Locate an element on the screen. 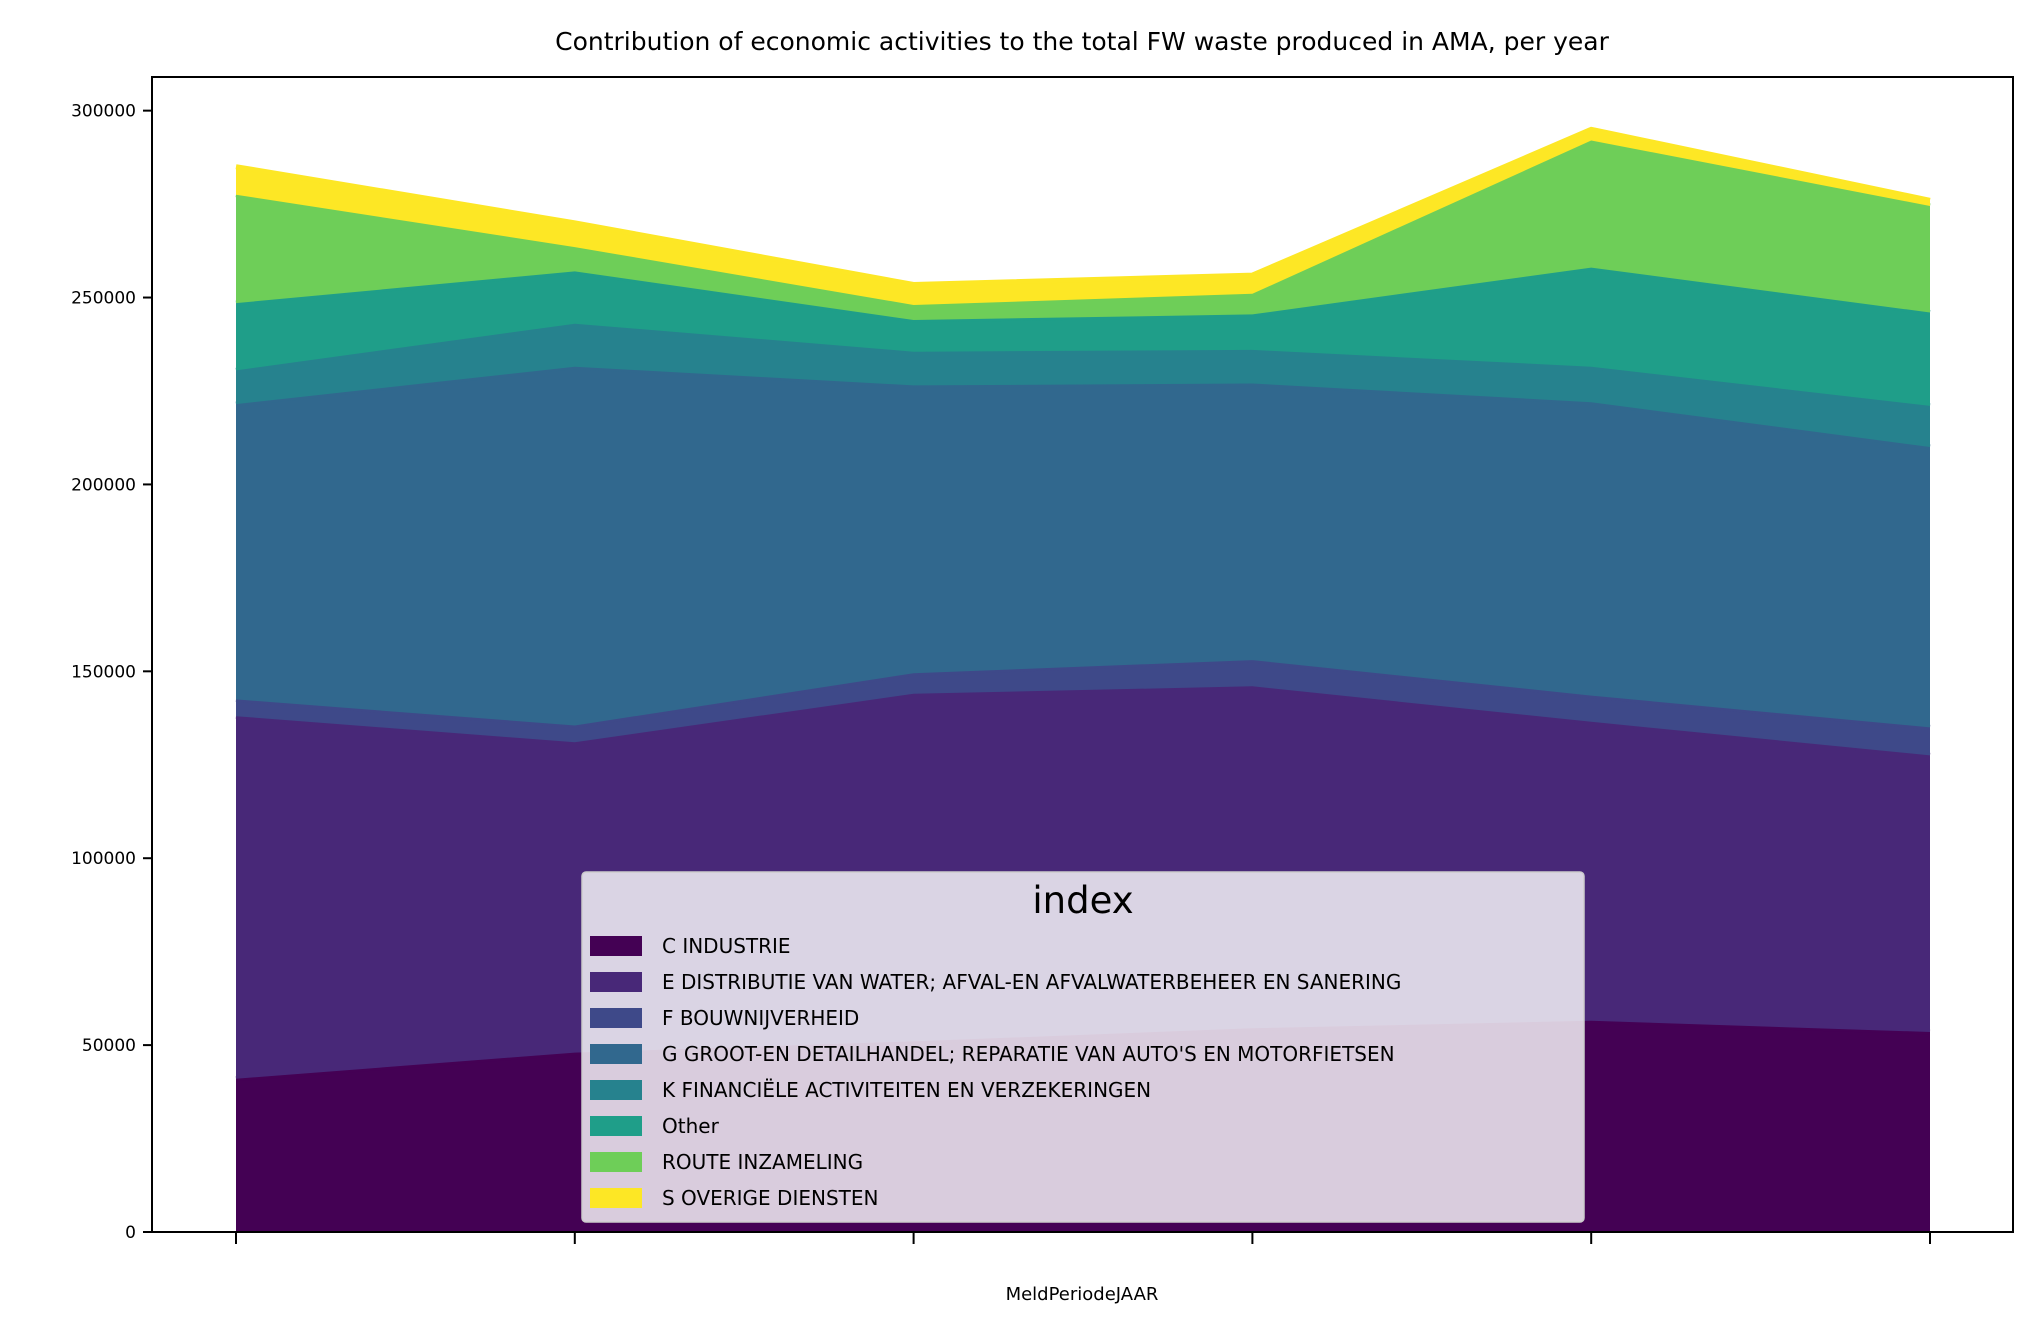  y-tick-label: 250000 is located at coordinates (103, 299).